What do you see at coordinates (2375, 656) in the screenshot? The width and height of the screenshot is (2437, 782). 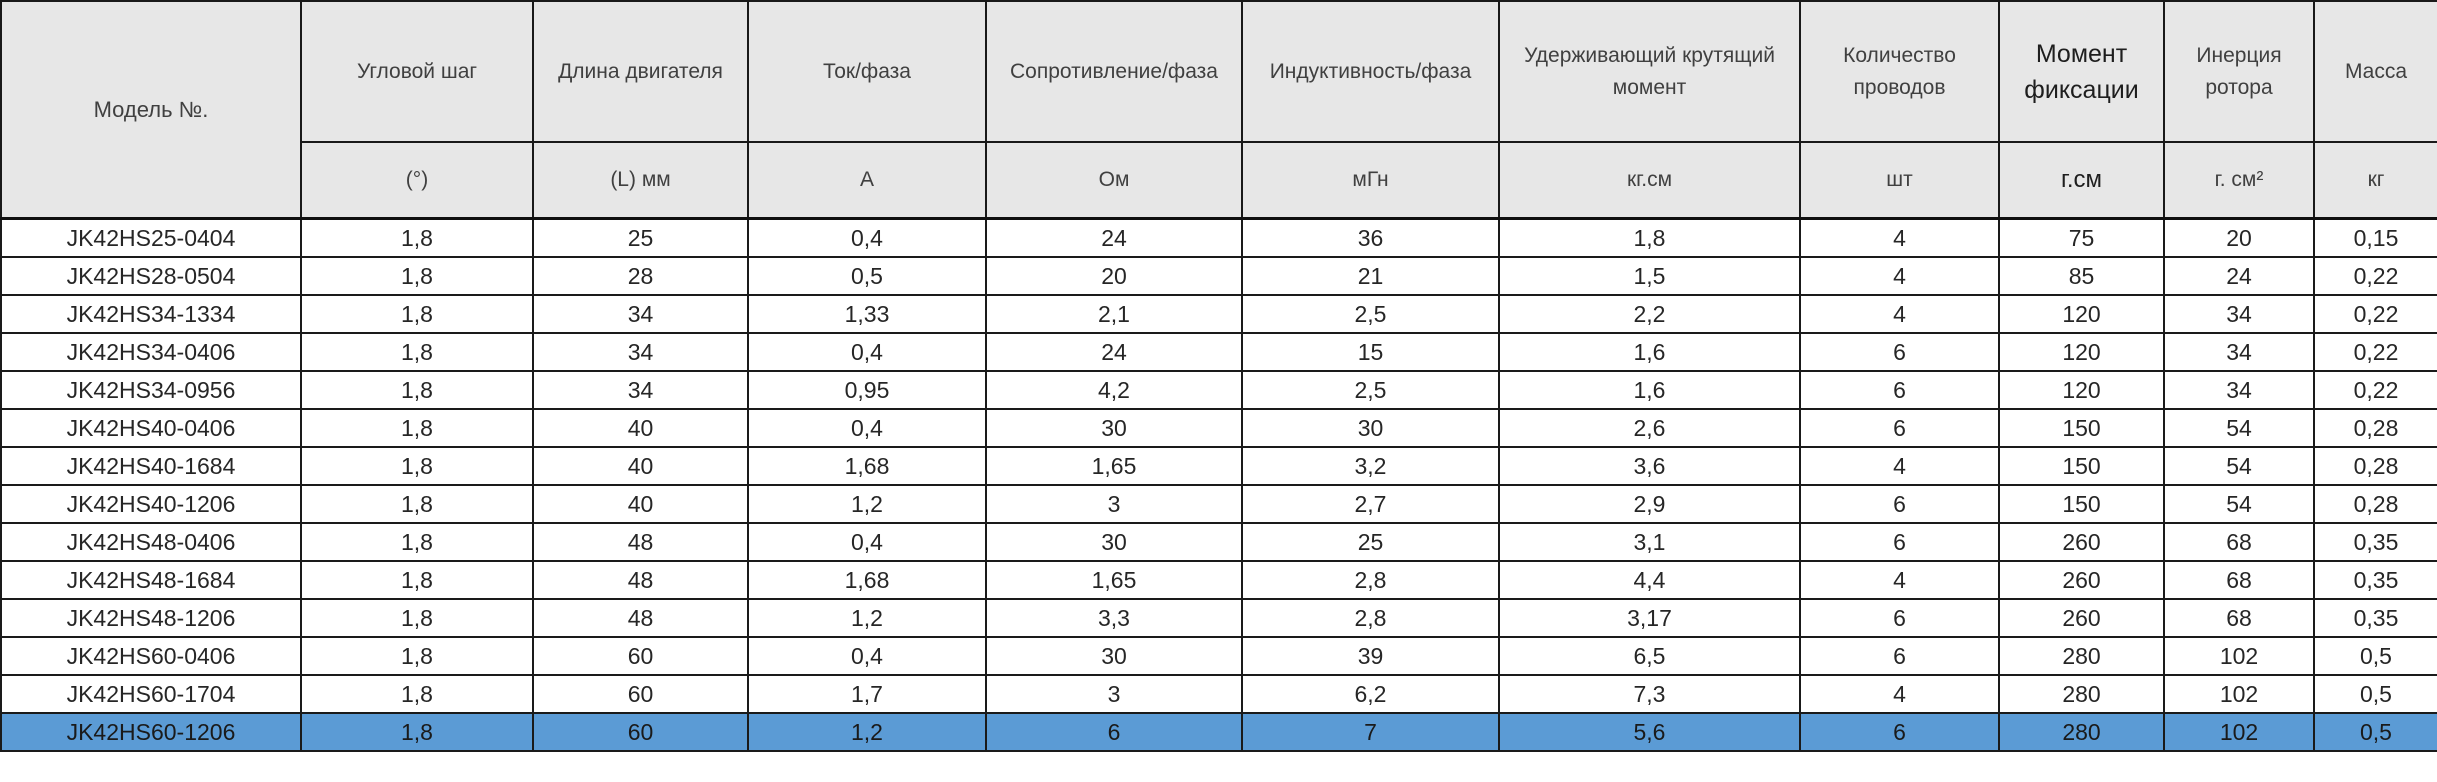 I see `cell-mass: 0,5` at bounding box center [2375, 656].